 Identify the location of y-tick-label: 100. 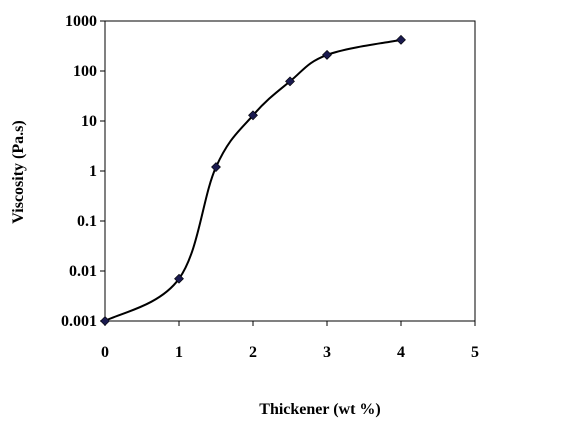
(85, 71).